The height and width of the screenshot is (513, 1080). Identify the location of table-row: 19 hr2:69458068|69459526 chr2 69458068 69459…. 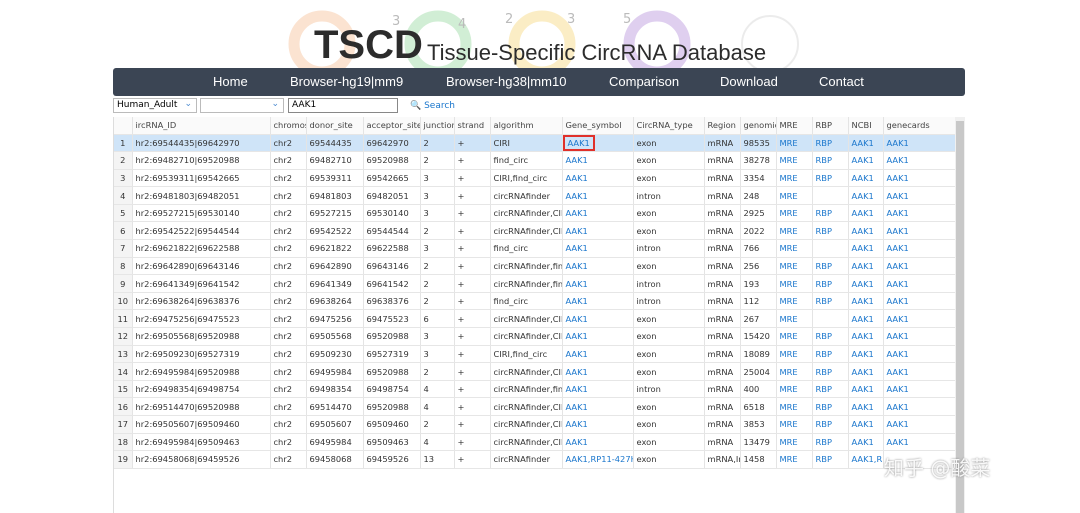
(535, 459).